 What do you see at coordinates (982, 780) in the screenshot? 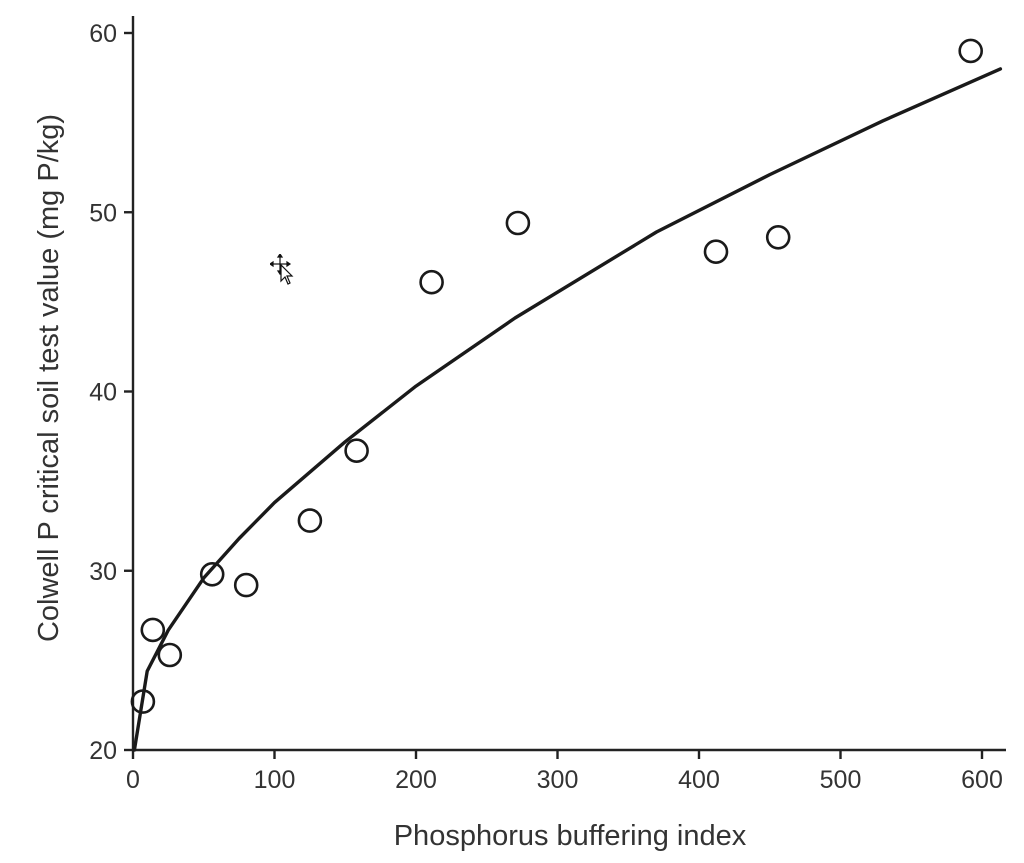
I see `x-tick-label: 600` at bounding box center [982, 780].